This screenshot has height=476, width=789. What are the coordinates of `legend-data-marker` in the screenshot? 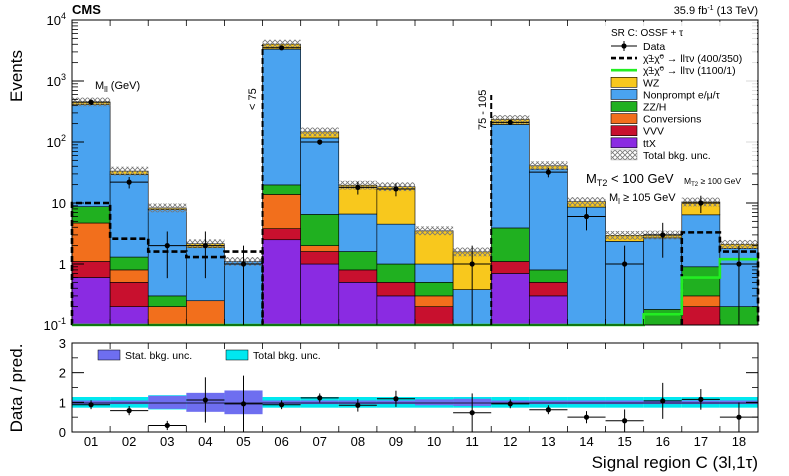 It's located at (624, 46).